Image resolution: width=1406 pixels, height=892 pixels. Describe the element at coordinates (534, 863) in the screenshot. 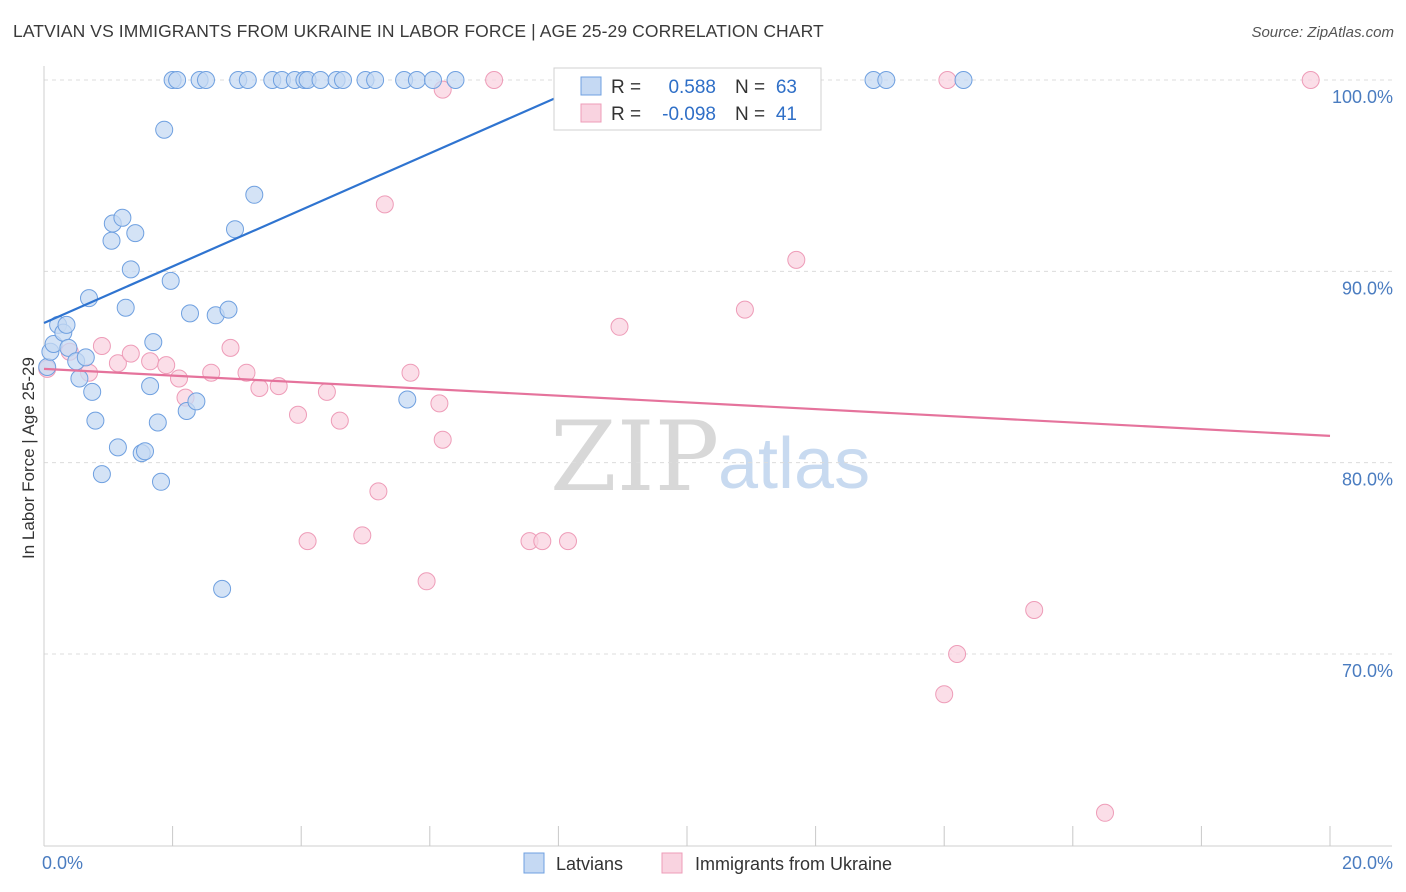

I see `legend-swatch-latvians` at that location.